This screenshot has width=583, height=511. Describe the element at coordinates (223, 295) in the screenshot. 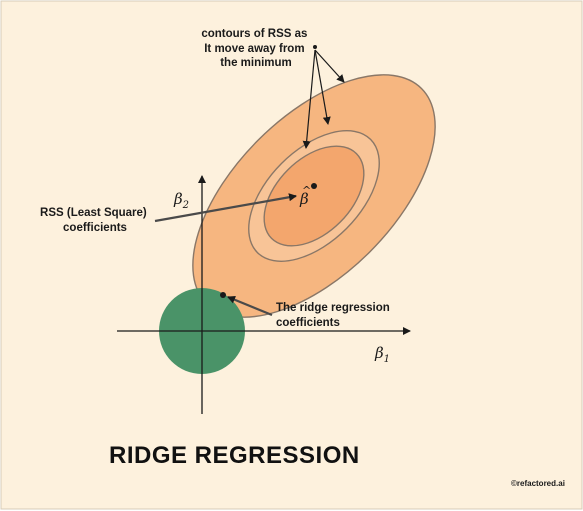

I see `ridge-solution-point` at that location.